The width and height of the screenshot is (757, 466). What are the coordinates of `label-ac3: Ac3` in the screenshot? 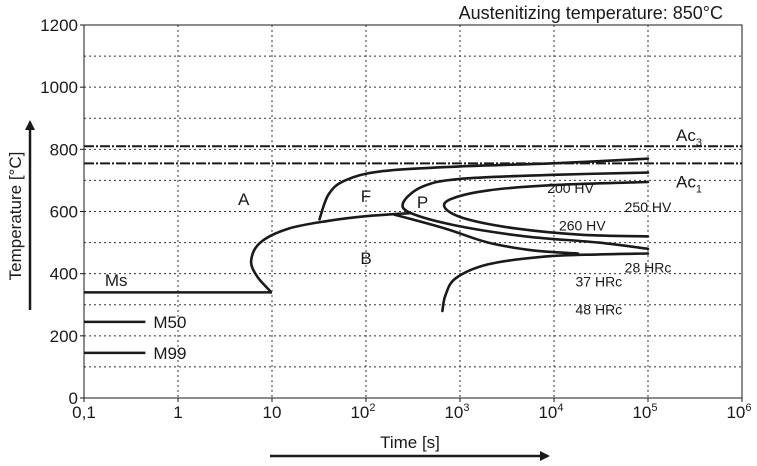 It's located at (689, 137).